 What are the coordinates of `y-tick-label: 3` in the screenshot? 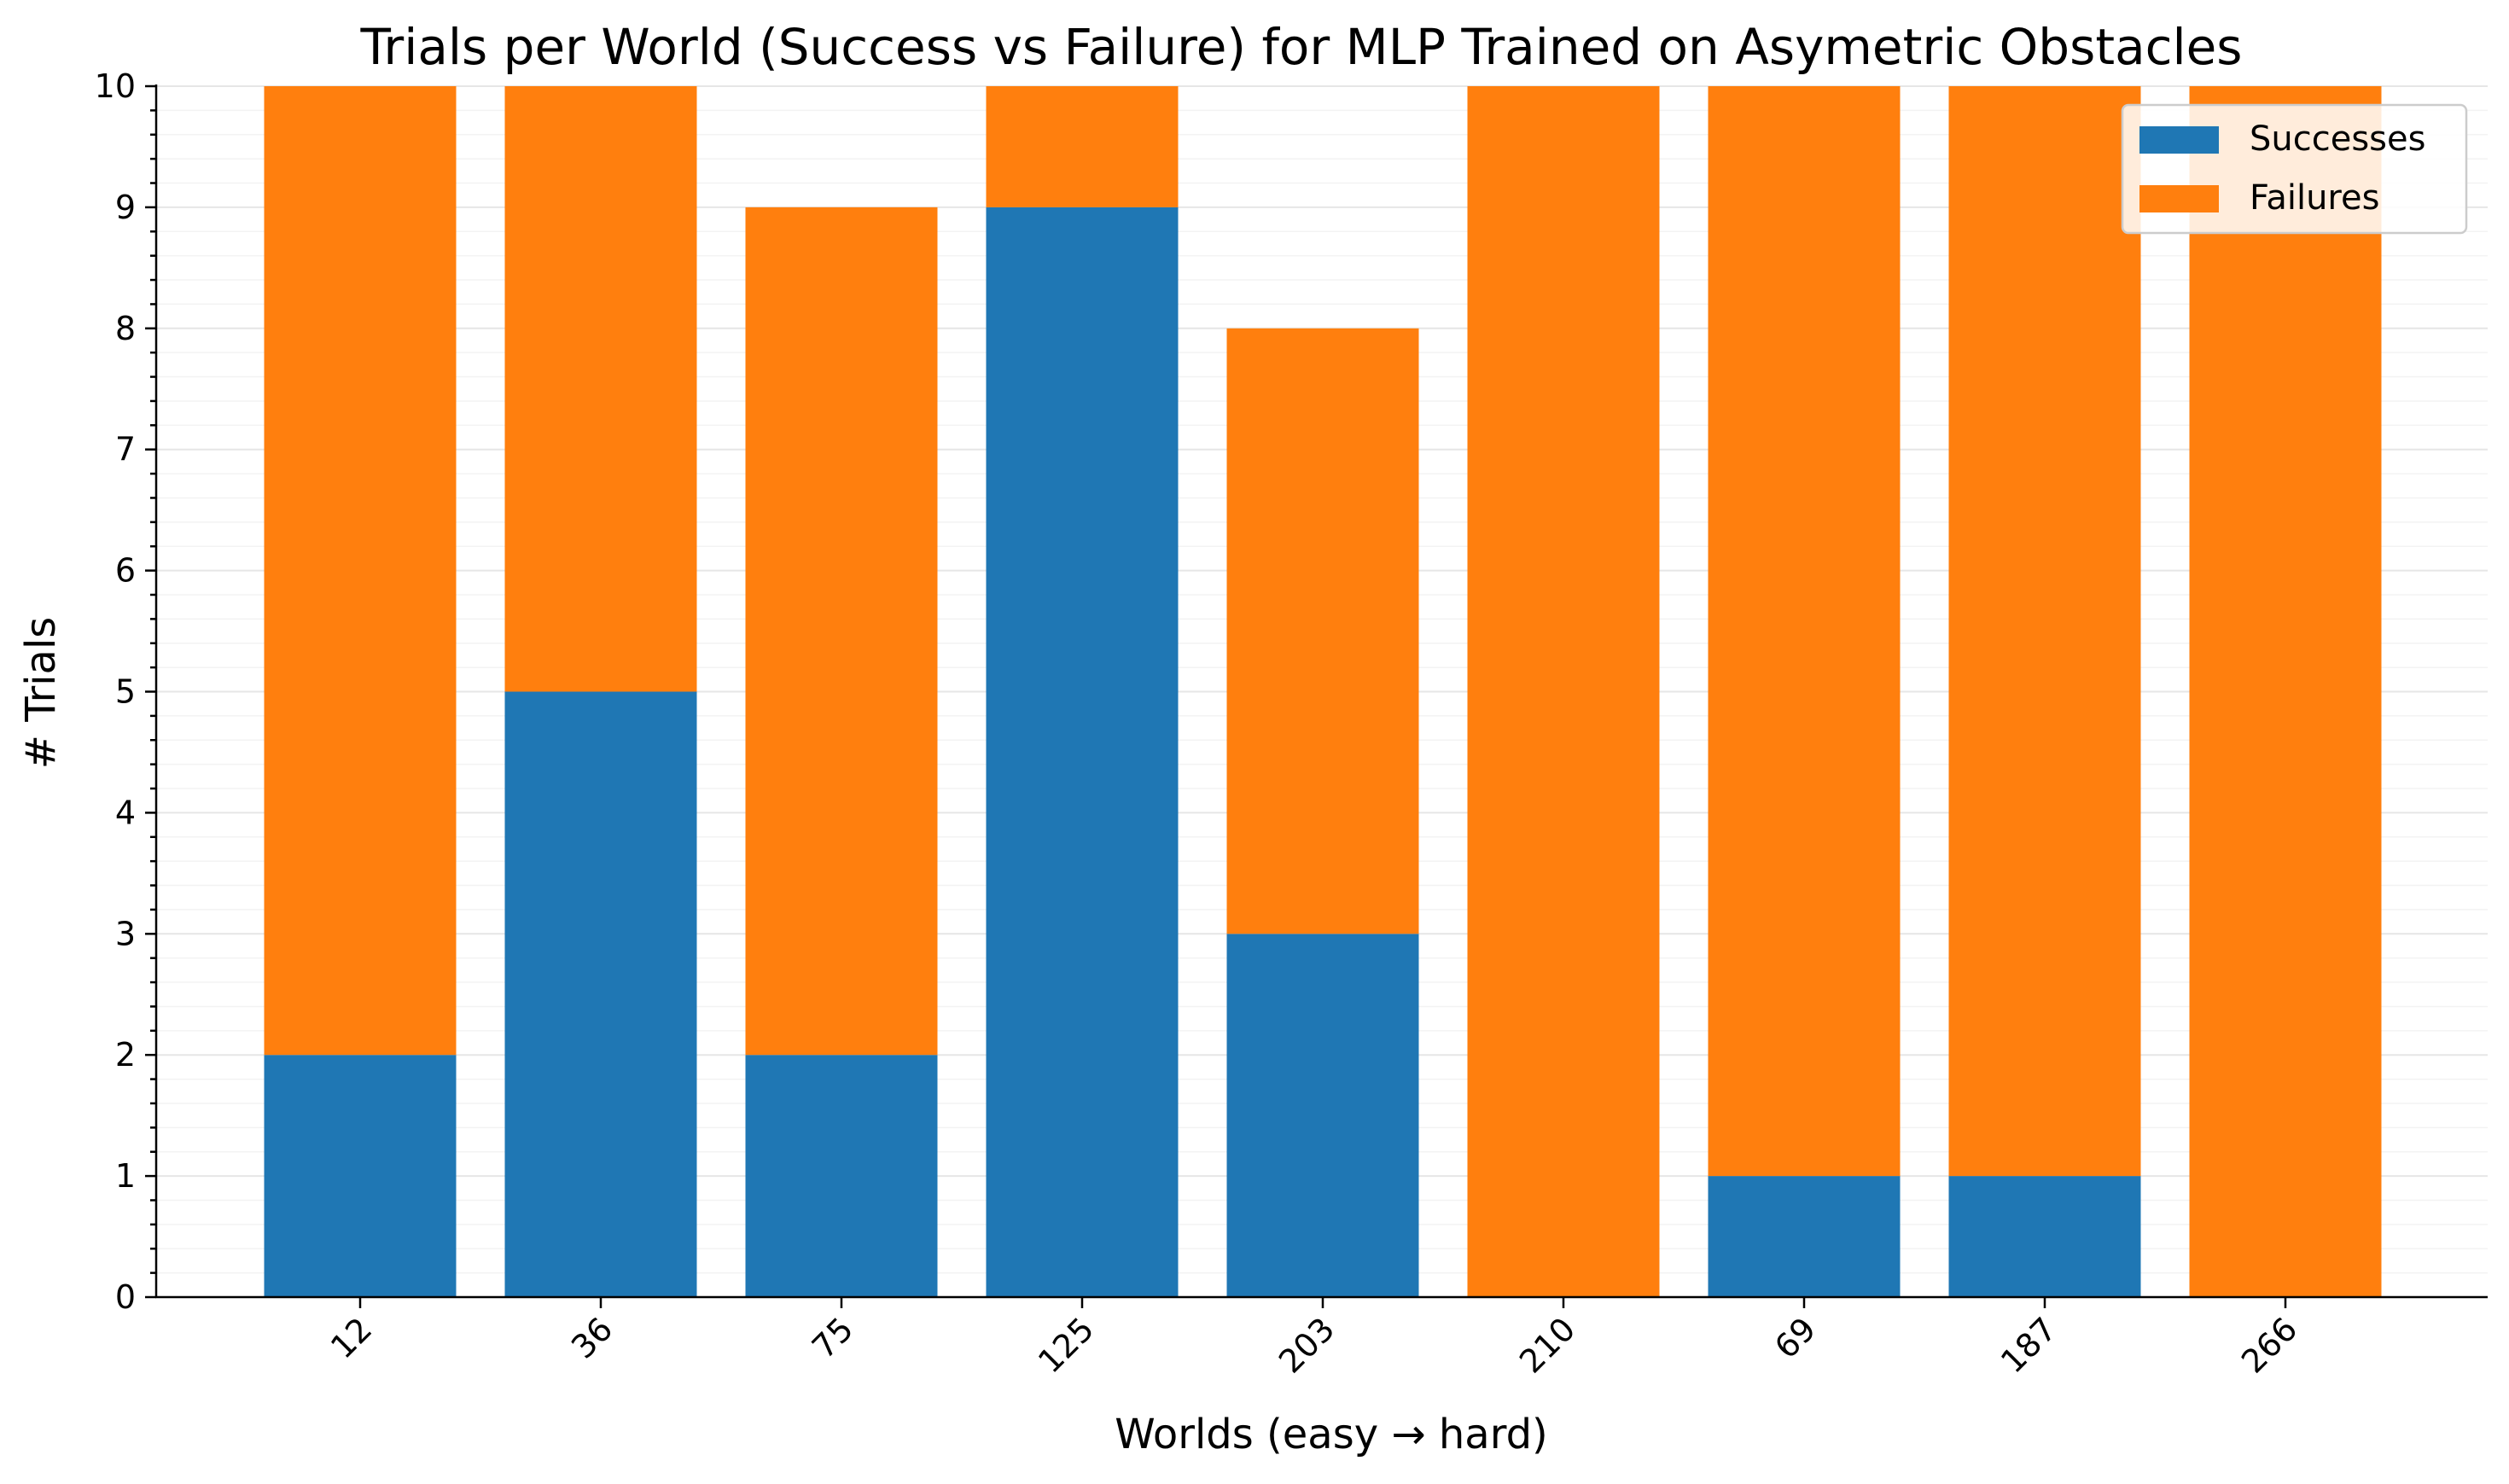 It's located at (126, 934).